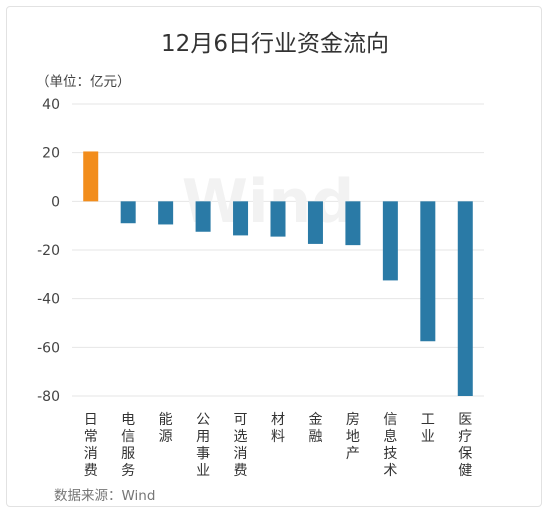 The width and height of the screenshot is (550, 515). What do you see at coordinates (91, 445) in the screenshot?
I see `x-category-label: 日常消费` at bounding box center [91, 445].